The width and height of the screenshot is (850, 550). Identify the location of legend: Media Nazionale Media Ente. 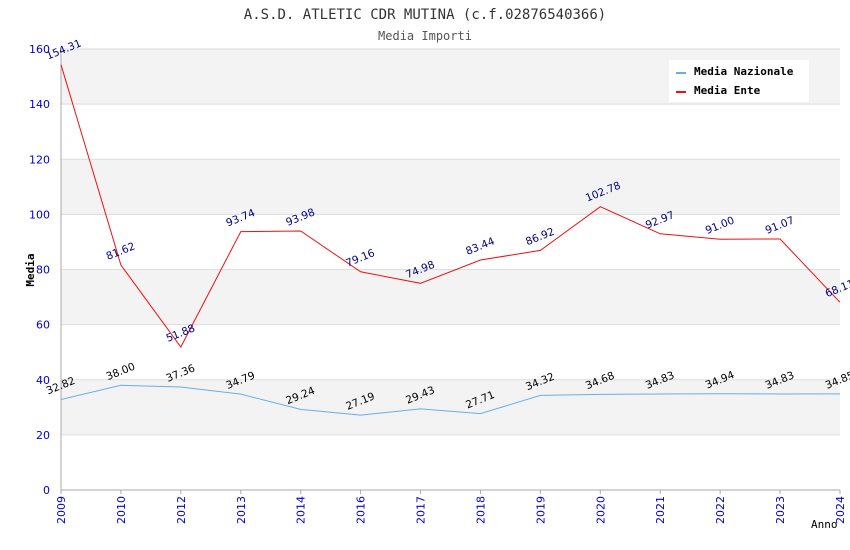
(739, 81).